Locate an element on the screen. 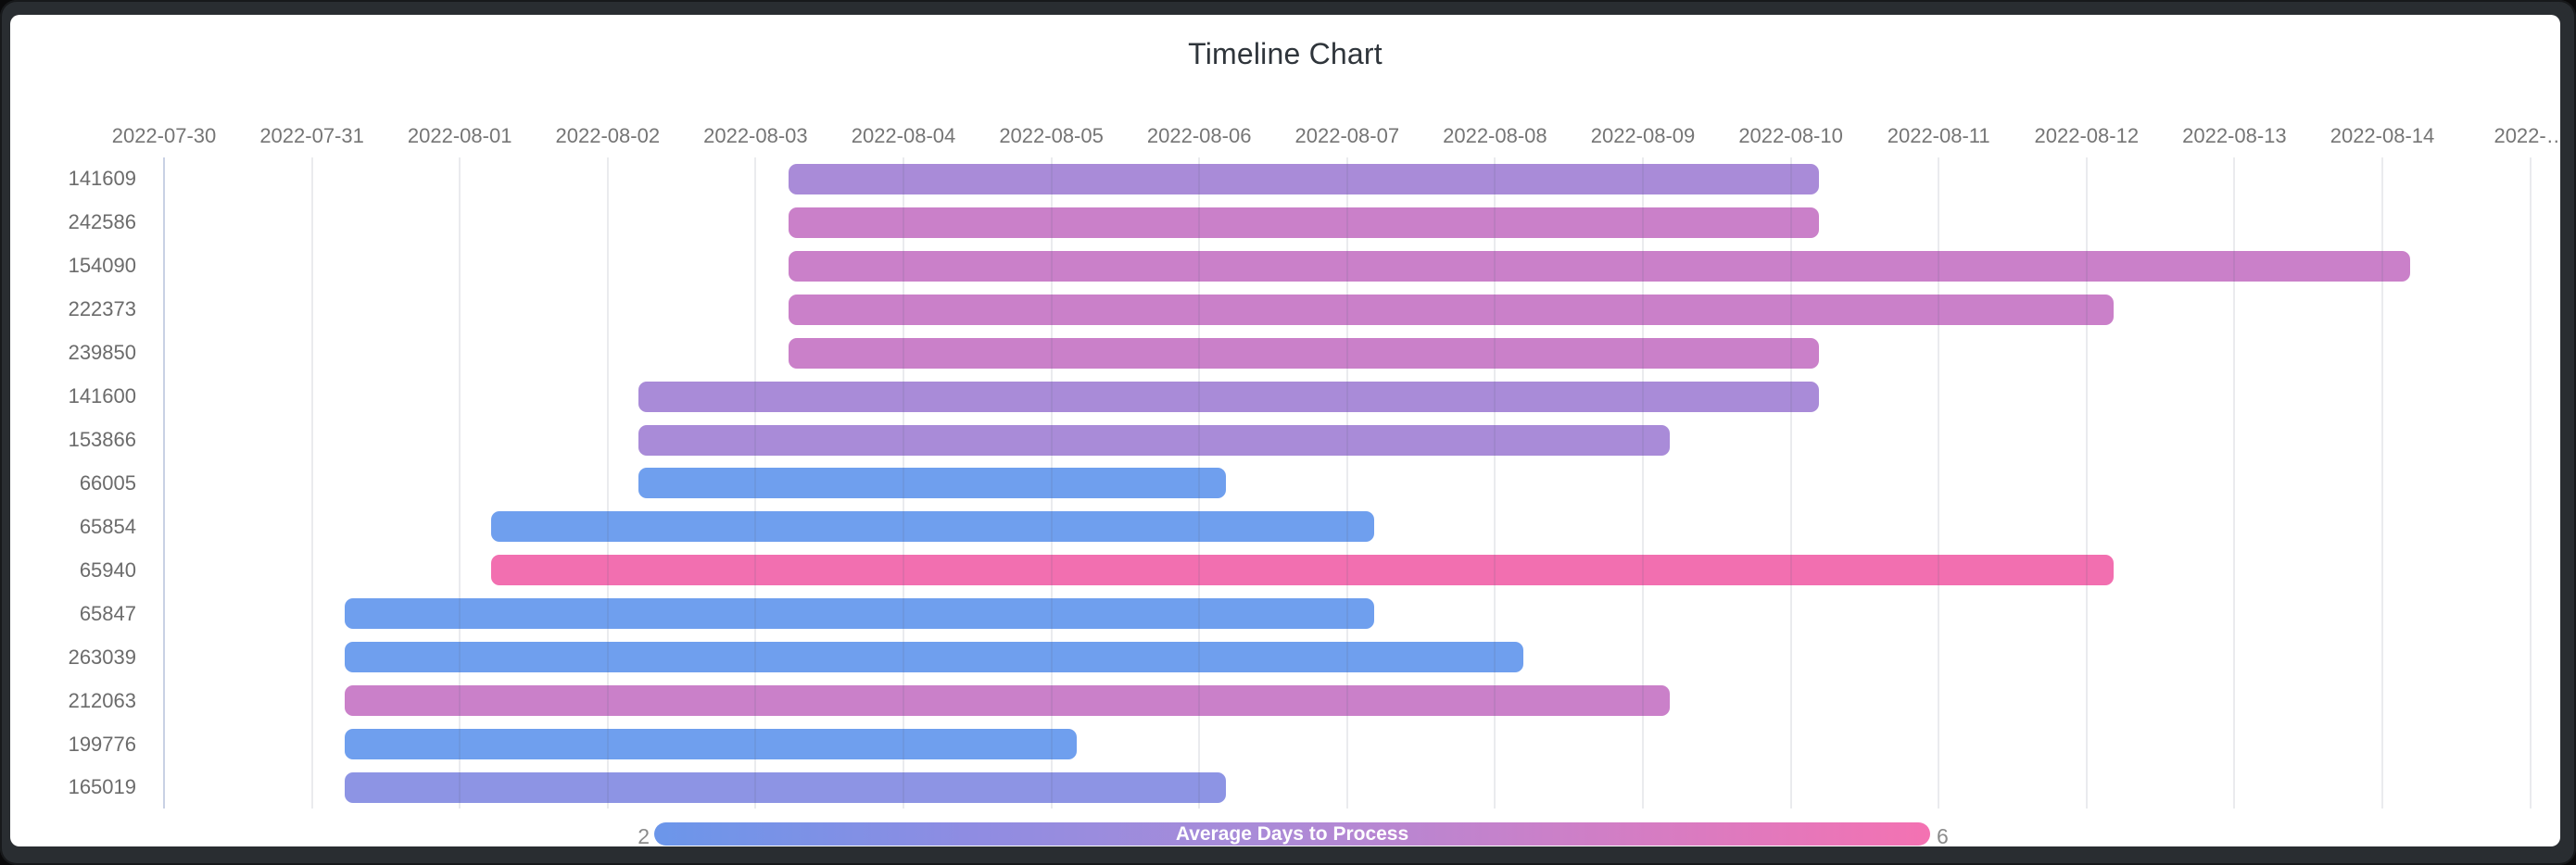  x-axis-tick-label: 2022-08-03 is located at coordinates (755, 135).